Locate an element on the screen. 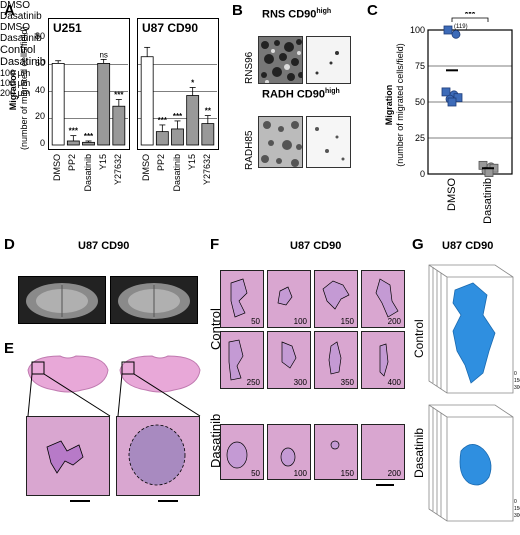 The width and height of the screenshot is (520, 535). panel-e-scale-label: 100 µm is located at coordinates (15, 73).